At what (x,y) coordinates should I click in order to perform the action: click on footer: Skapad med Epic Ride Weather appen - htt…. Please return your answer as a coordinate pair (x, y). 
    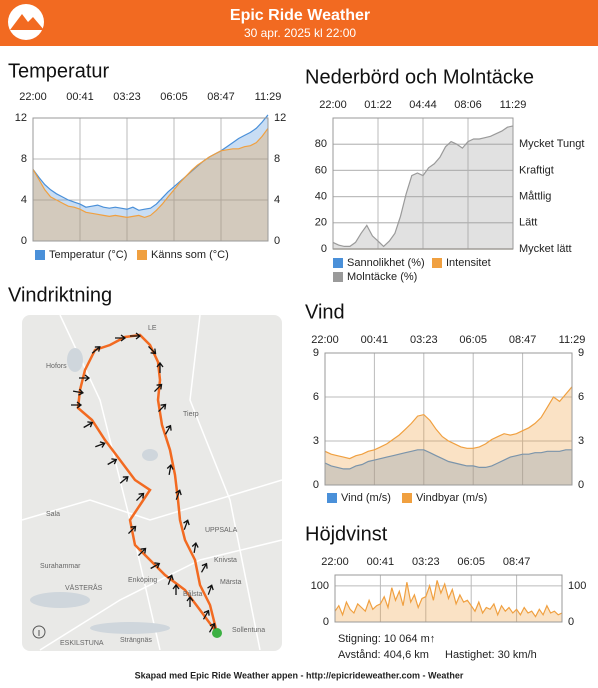
    Looking at the image, I should click on (299, 675).